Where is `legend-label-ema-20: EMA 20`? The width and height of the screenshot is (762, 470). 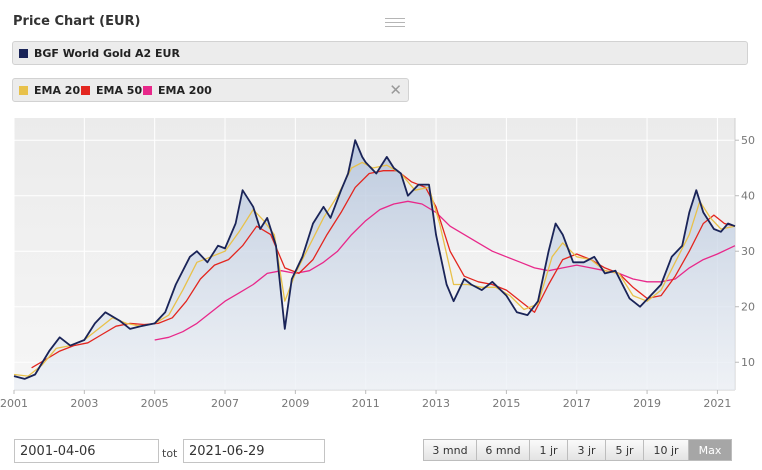
legend-label-ema-20: EMA 20 is located at coordinates (57, 90).